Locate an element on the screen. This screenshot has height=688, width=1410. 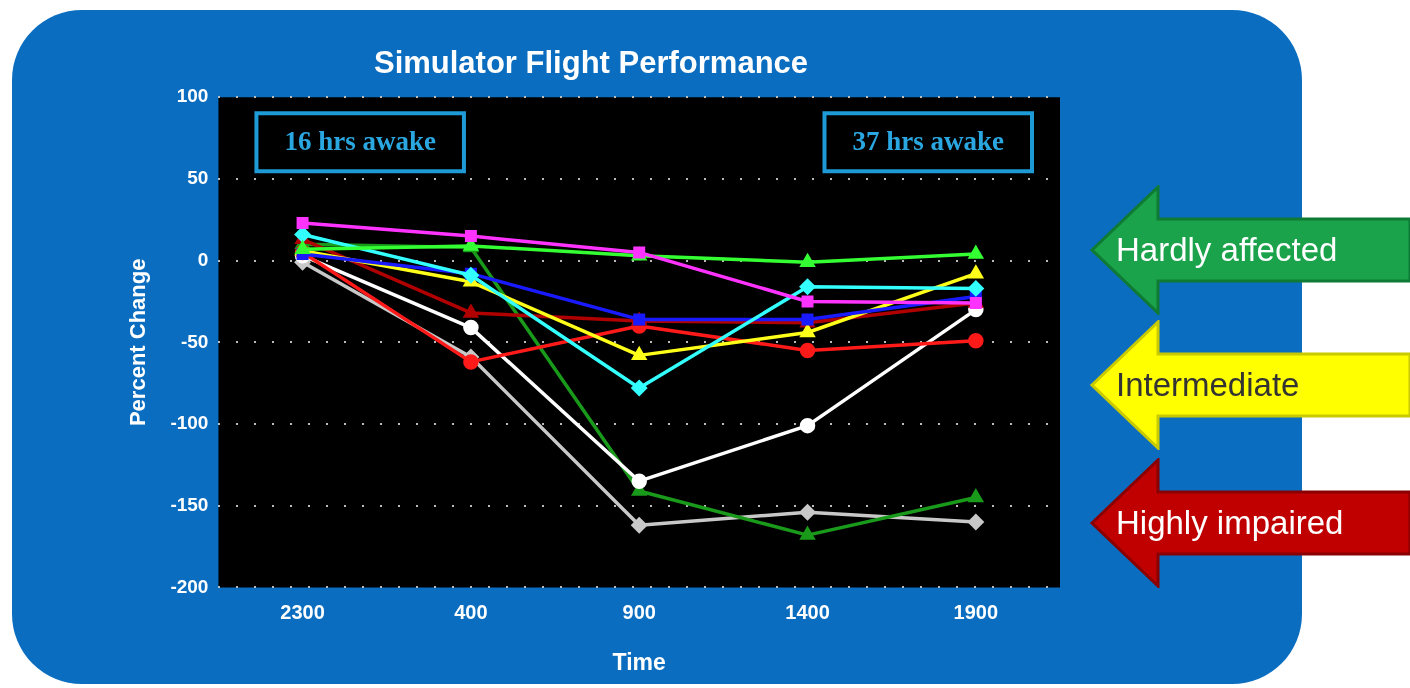
annotation: 37 hrs awake is located at coordinates (928, 141).